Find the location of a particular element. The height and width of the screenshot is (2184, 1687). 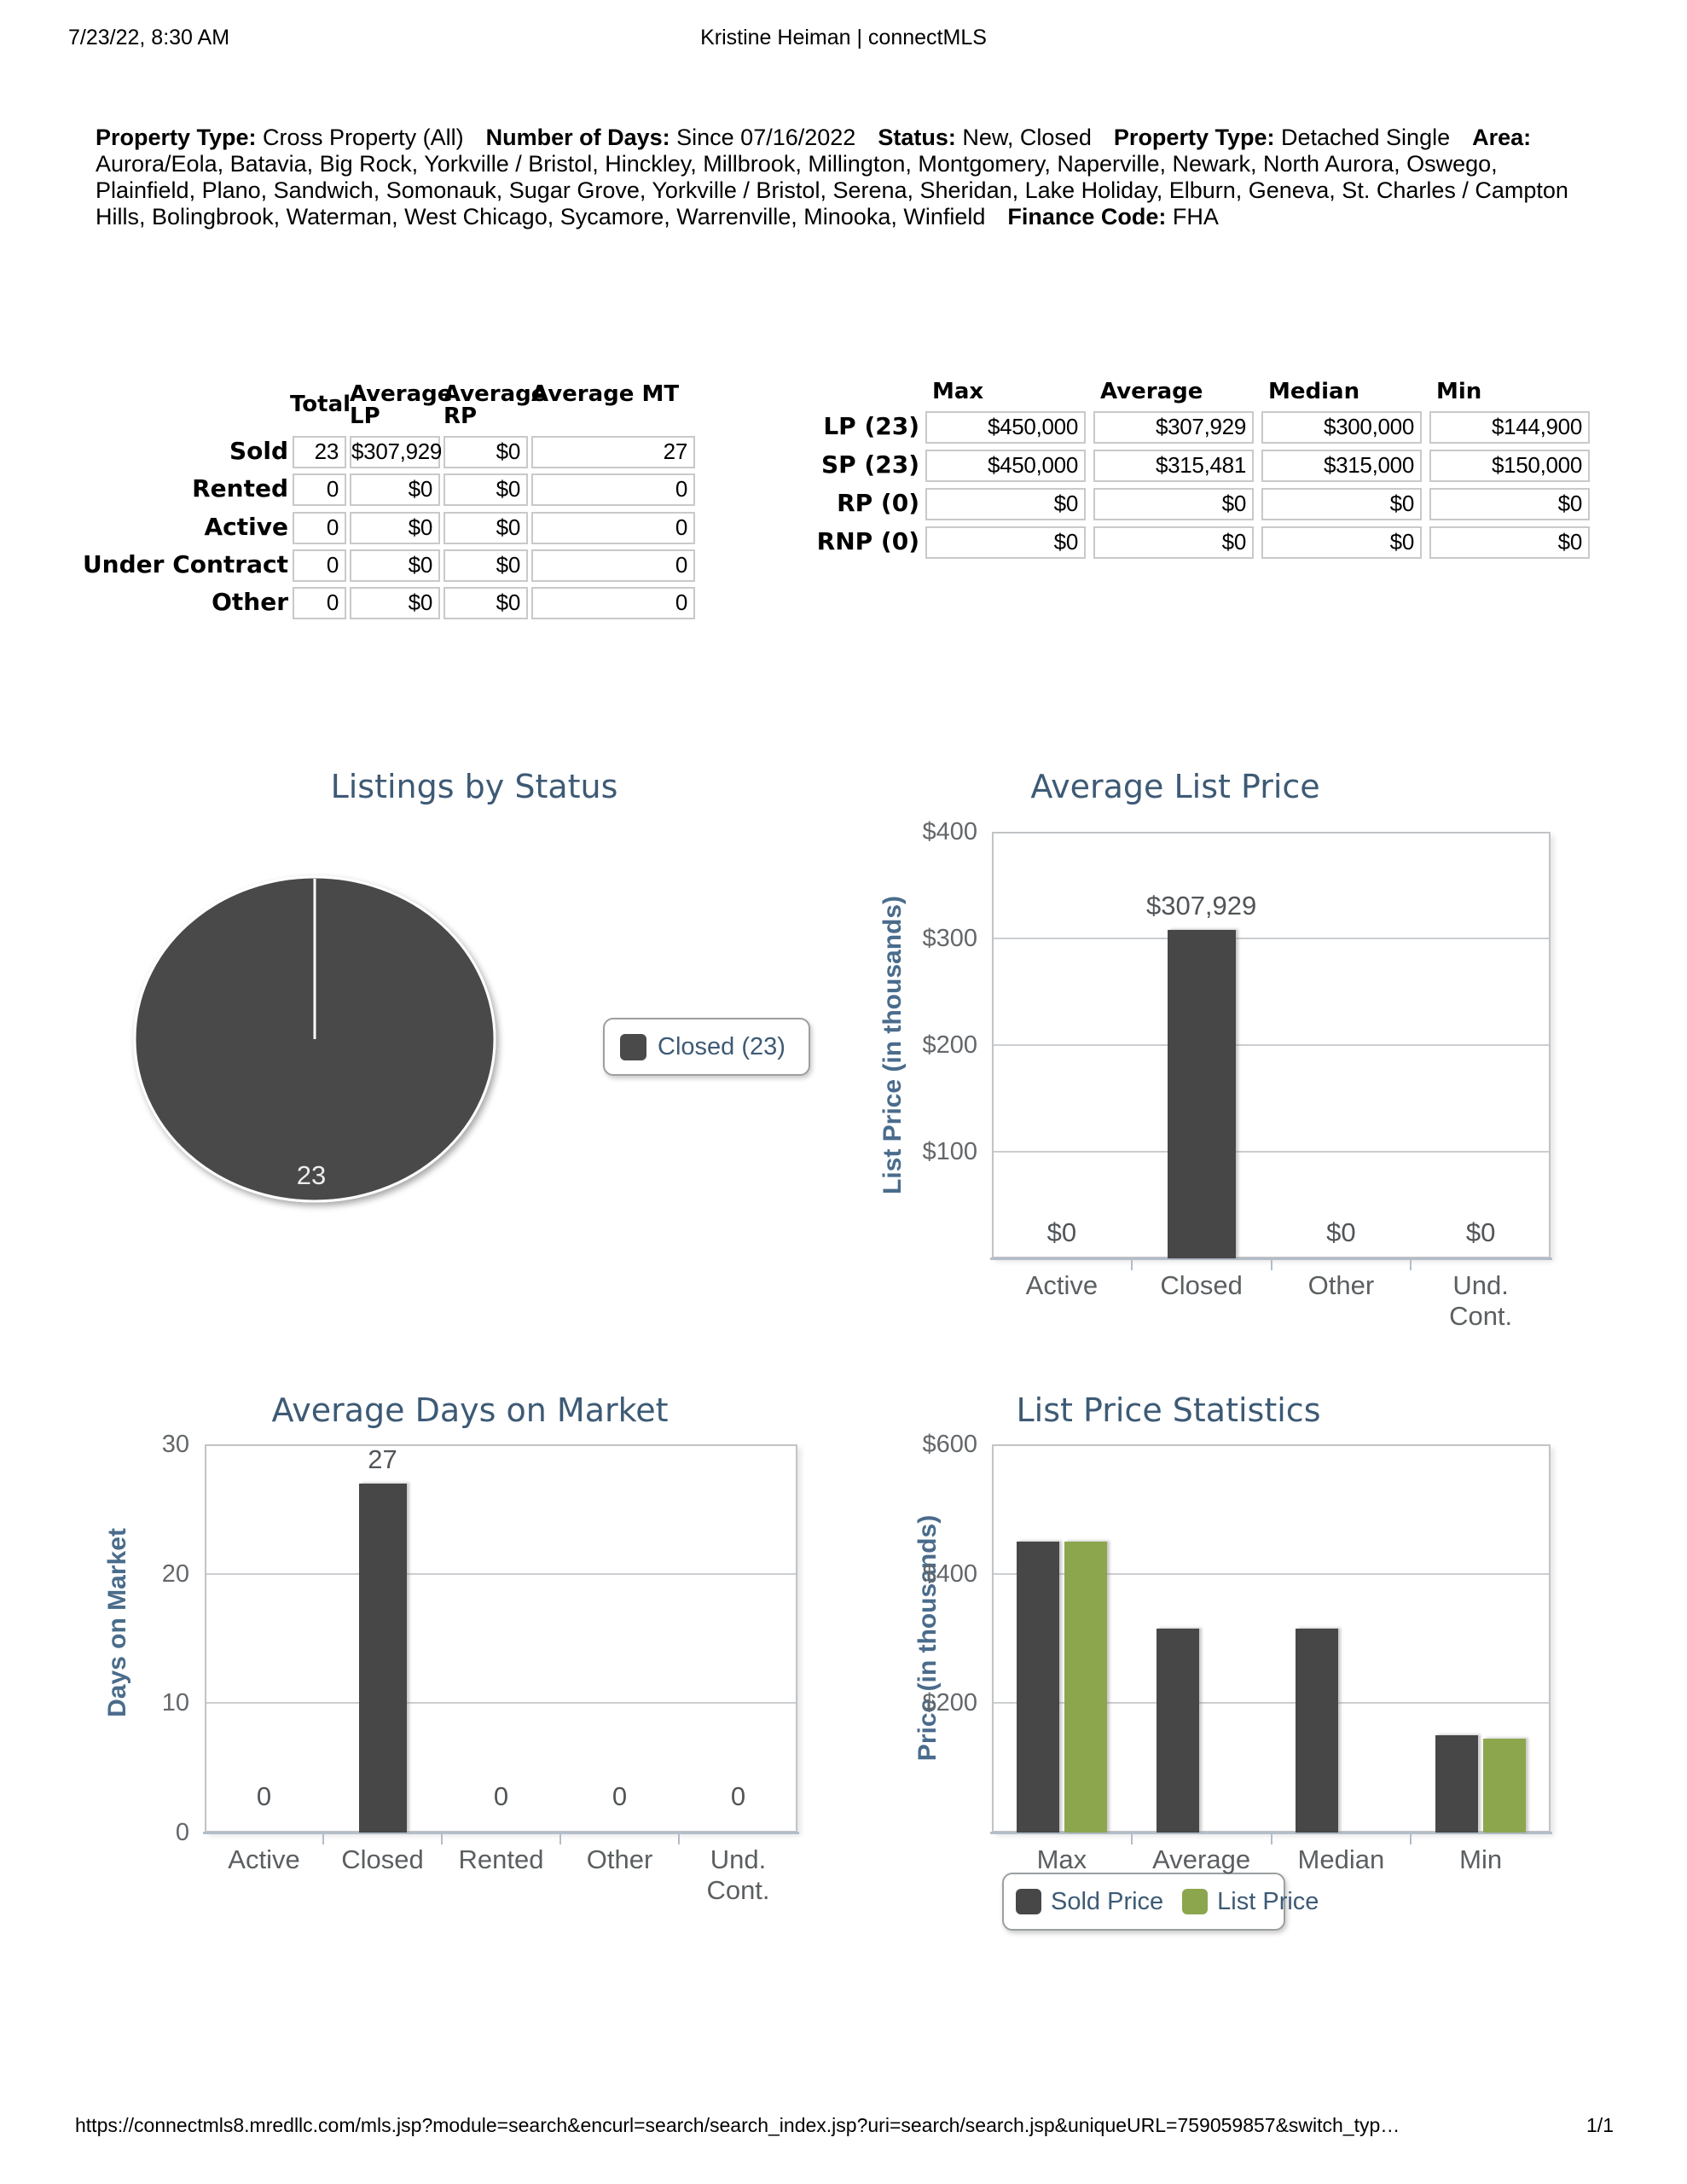

status-table-column-header: Average LP is located at coordinates (402, 405).